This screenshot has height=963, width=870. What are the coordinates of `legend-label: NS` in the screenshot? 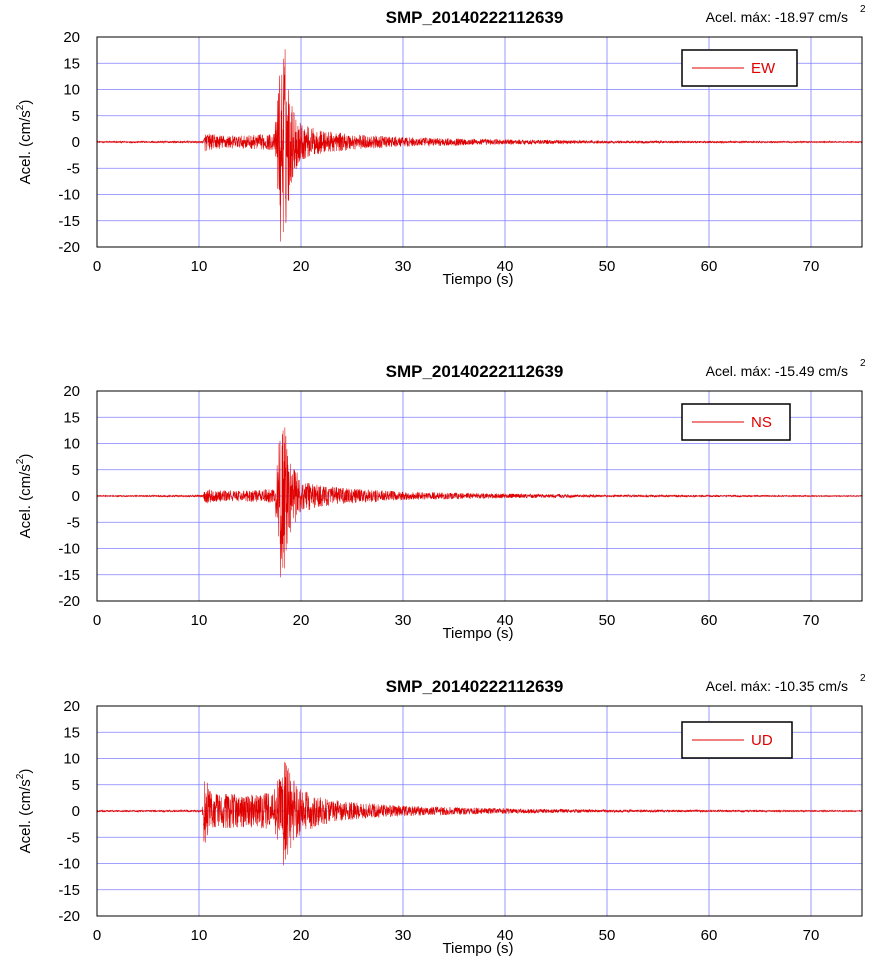 It's located at (761, 422).